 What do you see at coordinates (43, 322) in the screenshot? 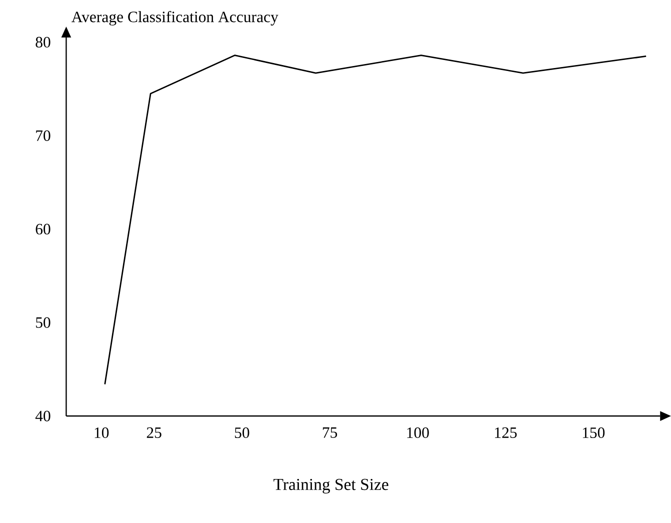
I see `y-tick-label: 50` at bounding box center [43, 322].